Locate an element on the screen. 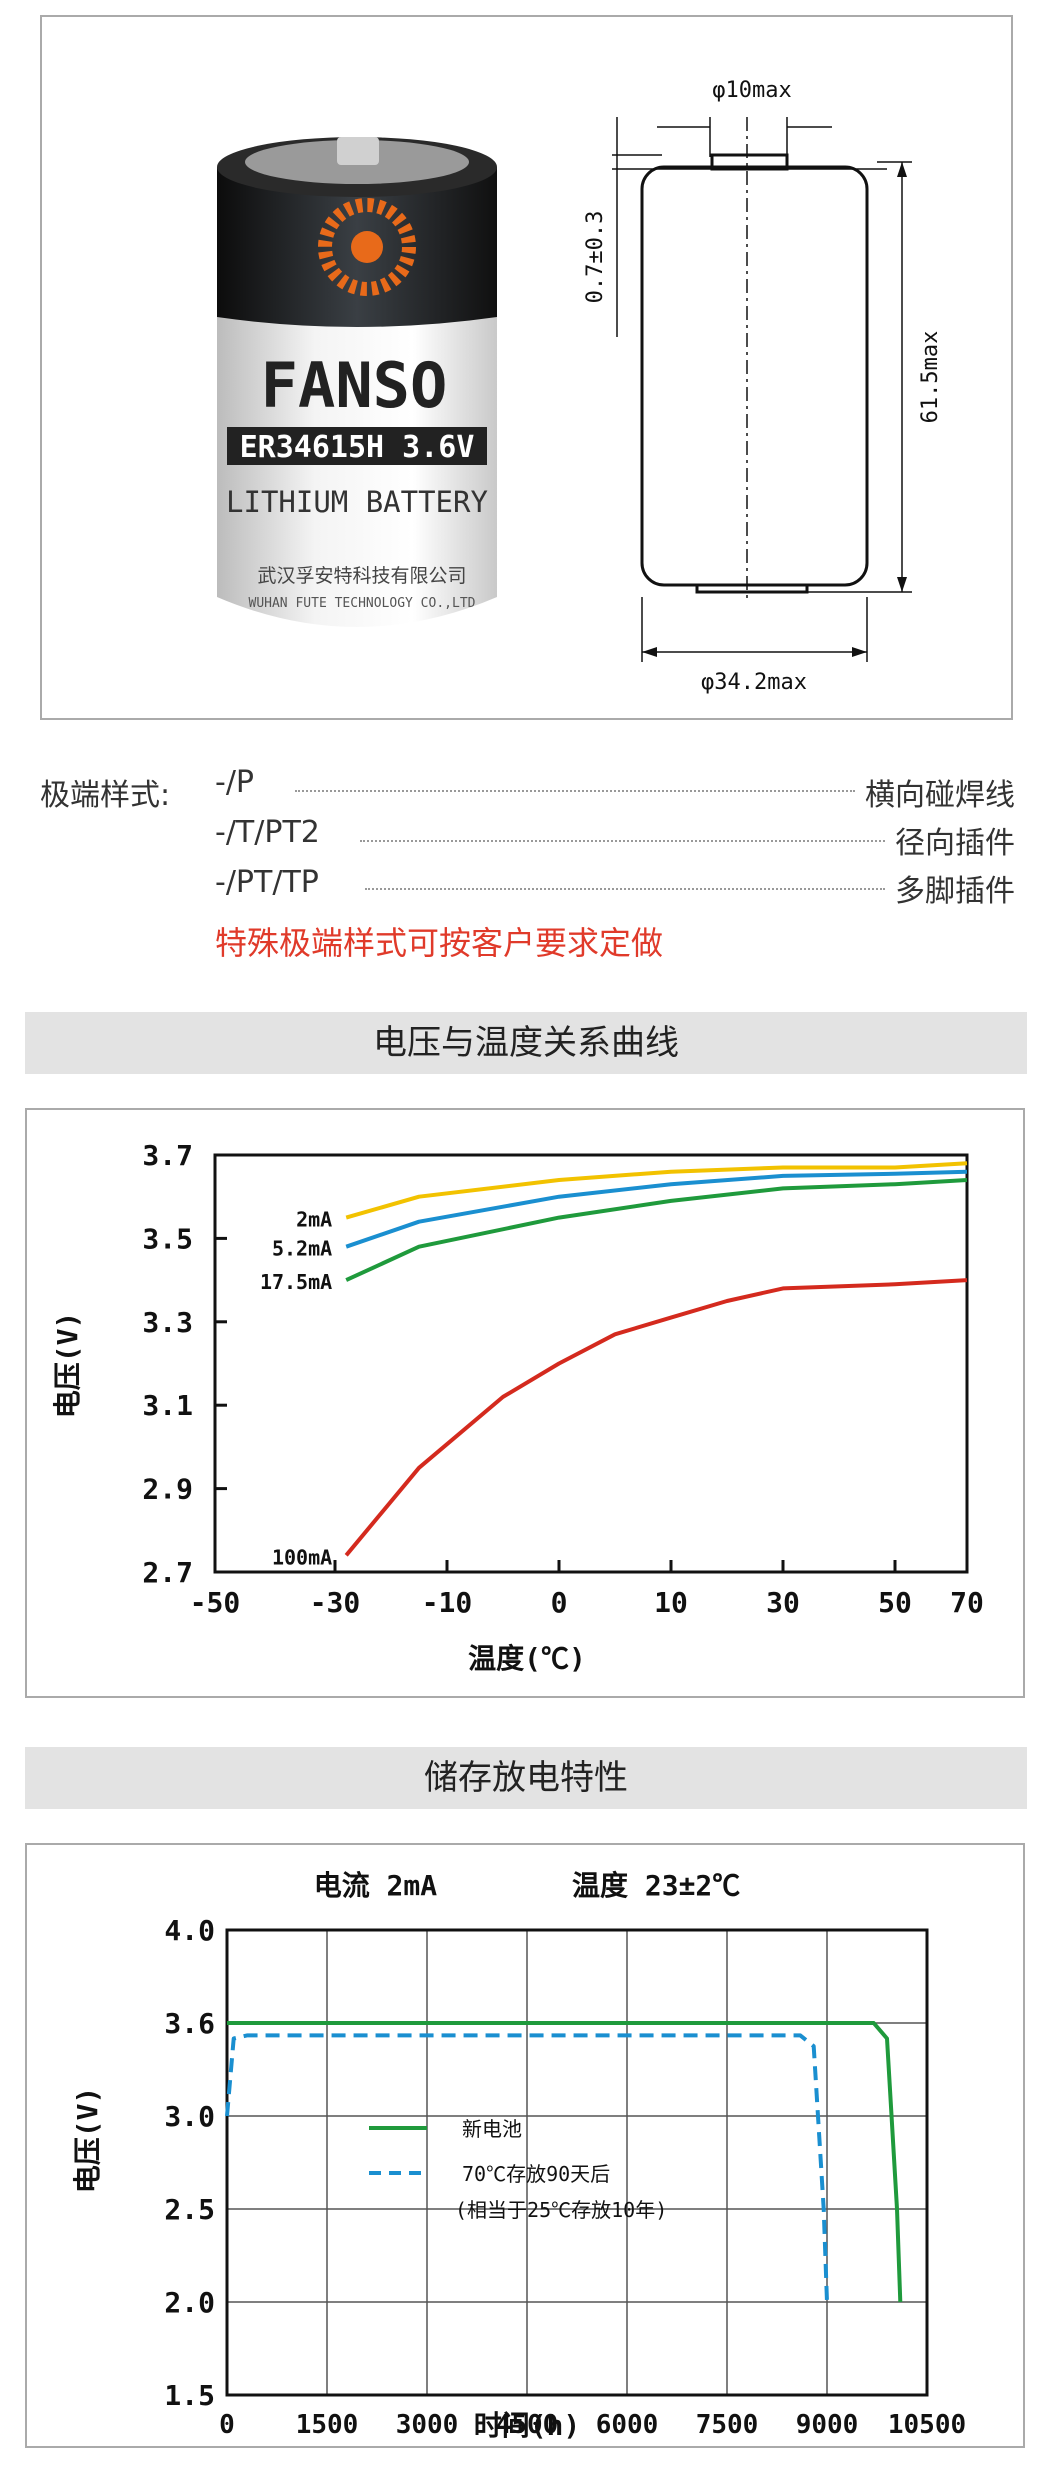  chart1-xtick-label: 0 is located at coordinates (559, 1602).